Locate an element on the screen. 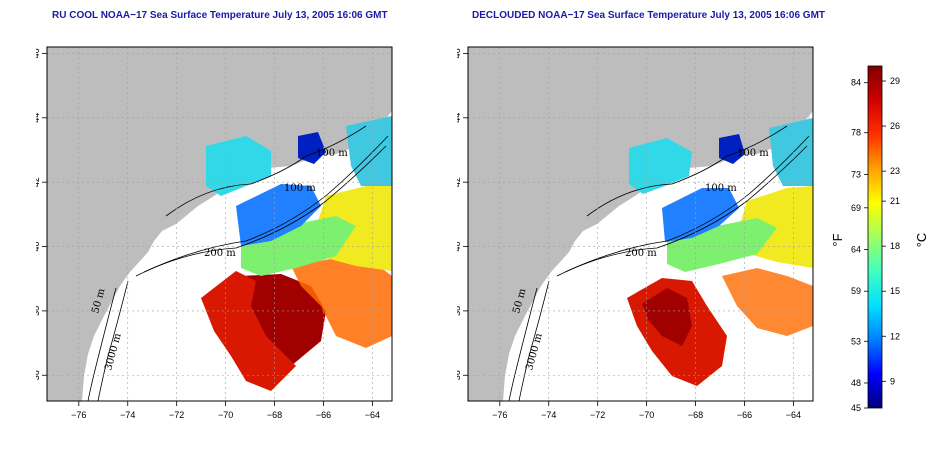 The image size is (950, 475). fahrenheit-tick-label: 78 is located at coordinates (856, 133).